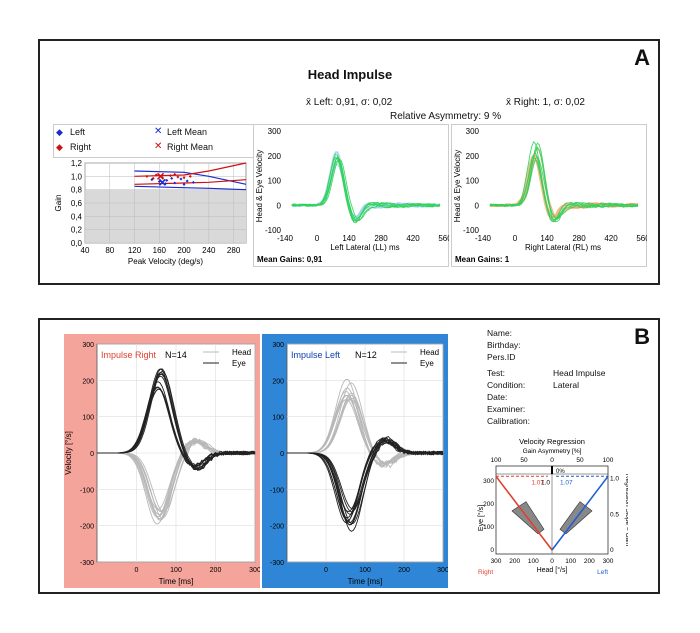  Describe the element at coordinates (160, 250) in the screenshot. I see `x-tick-label: 160` at that location.